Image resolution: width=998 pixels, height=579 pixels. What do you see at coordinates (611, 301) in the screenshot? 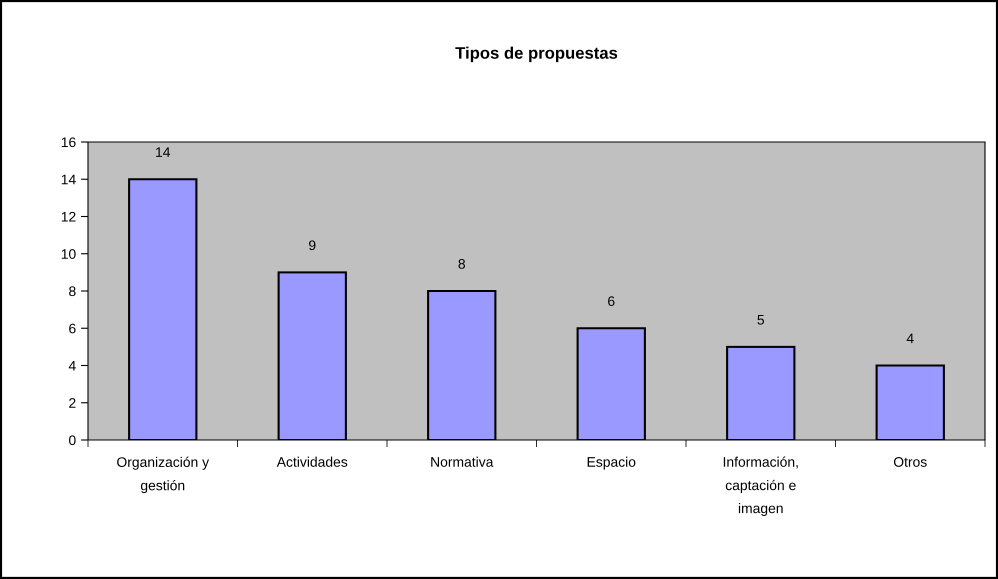
I see `data-label: 6` at bounding box center [611, 301].